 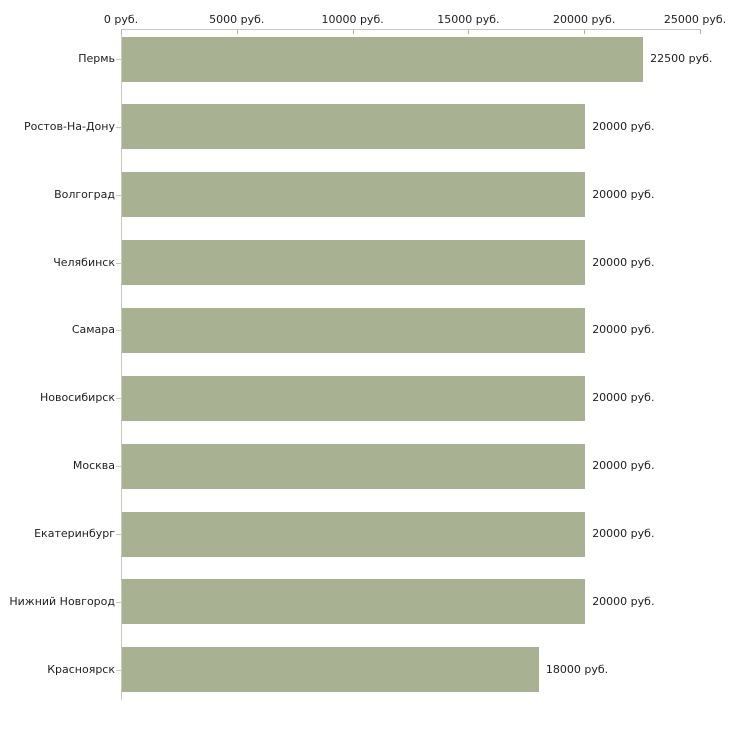 What do you see at coordinates (411, 29) in the screenshot?
I see `x-axis-line` at bounding box center [411, 29].